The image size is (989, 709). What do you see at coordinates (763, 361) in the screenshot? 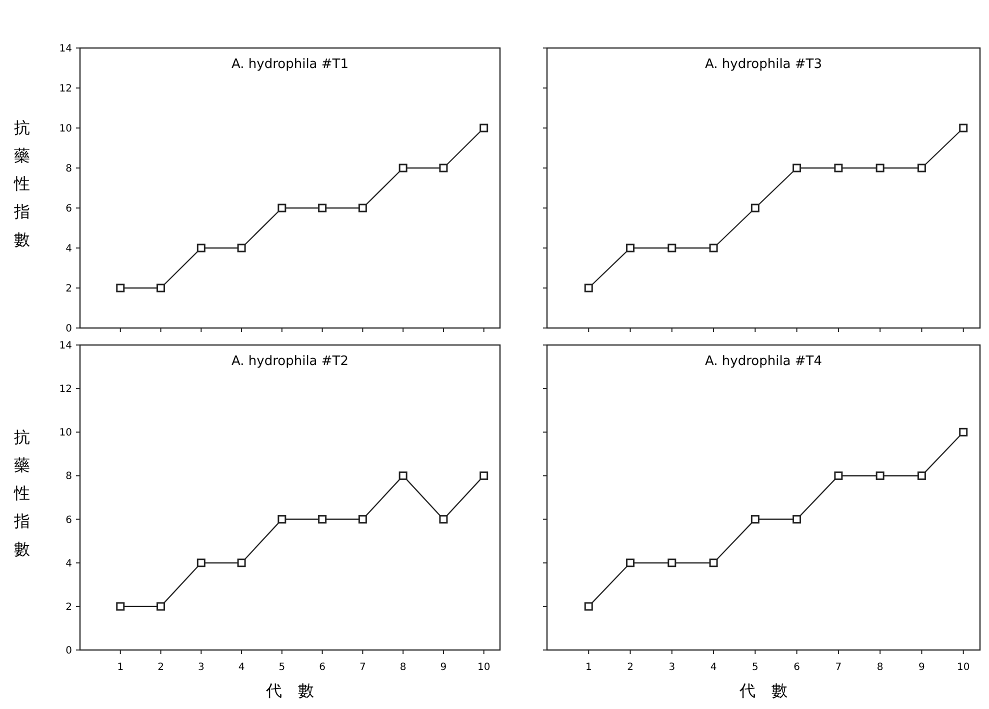
I see `text: A. hydrophila #T4` at bounding box center [763, 361].